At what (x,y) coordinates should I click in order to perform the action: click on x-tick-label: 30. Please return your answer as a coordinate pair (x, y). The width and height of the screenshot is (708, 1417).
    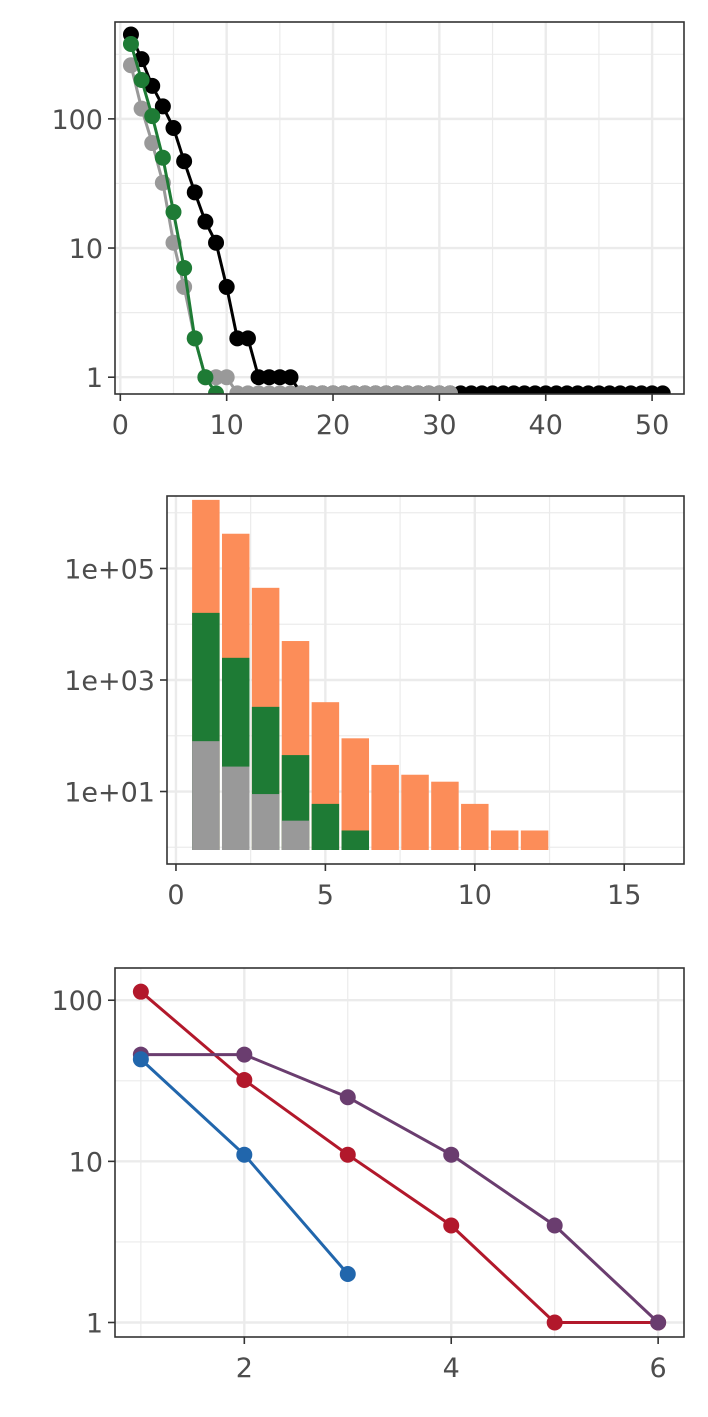
    Looking at the image, I should click on (439, 425).